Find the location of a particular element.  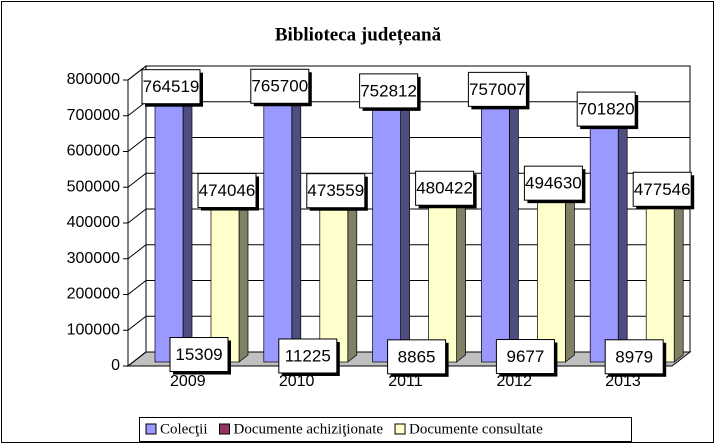

legend-label: Documente consultate is located at coordinates (476, 429).